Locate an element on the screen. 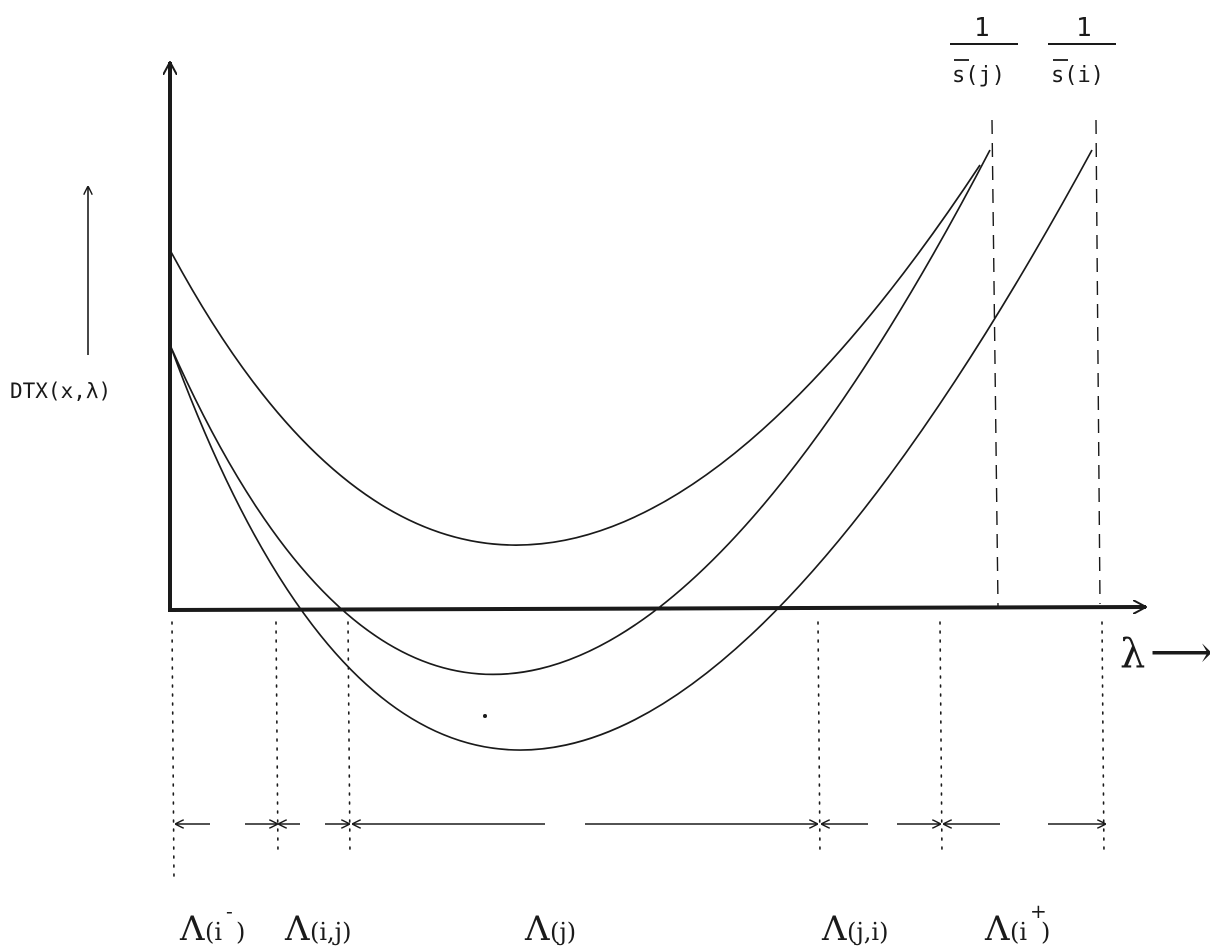 This screenshot has width=1210, height=949. region-arg: (j,i) is located at coordinates (867, 932).